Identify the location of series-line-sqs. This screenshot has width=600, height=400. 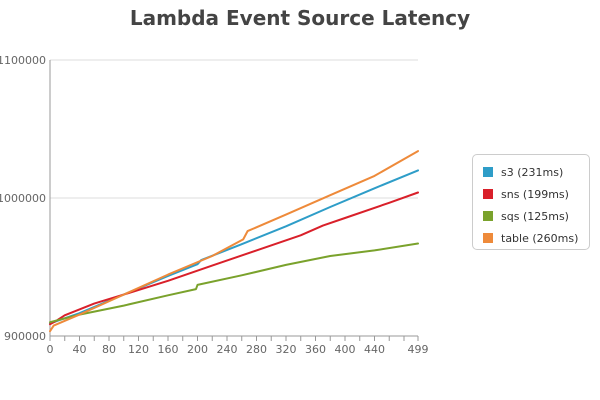
(234, 283).